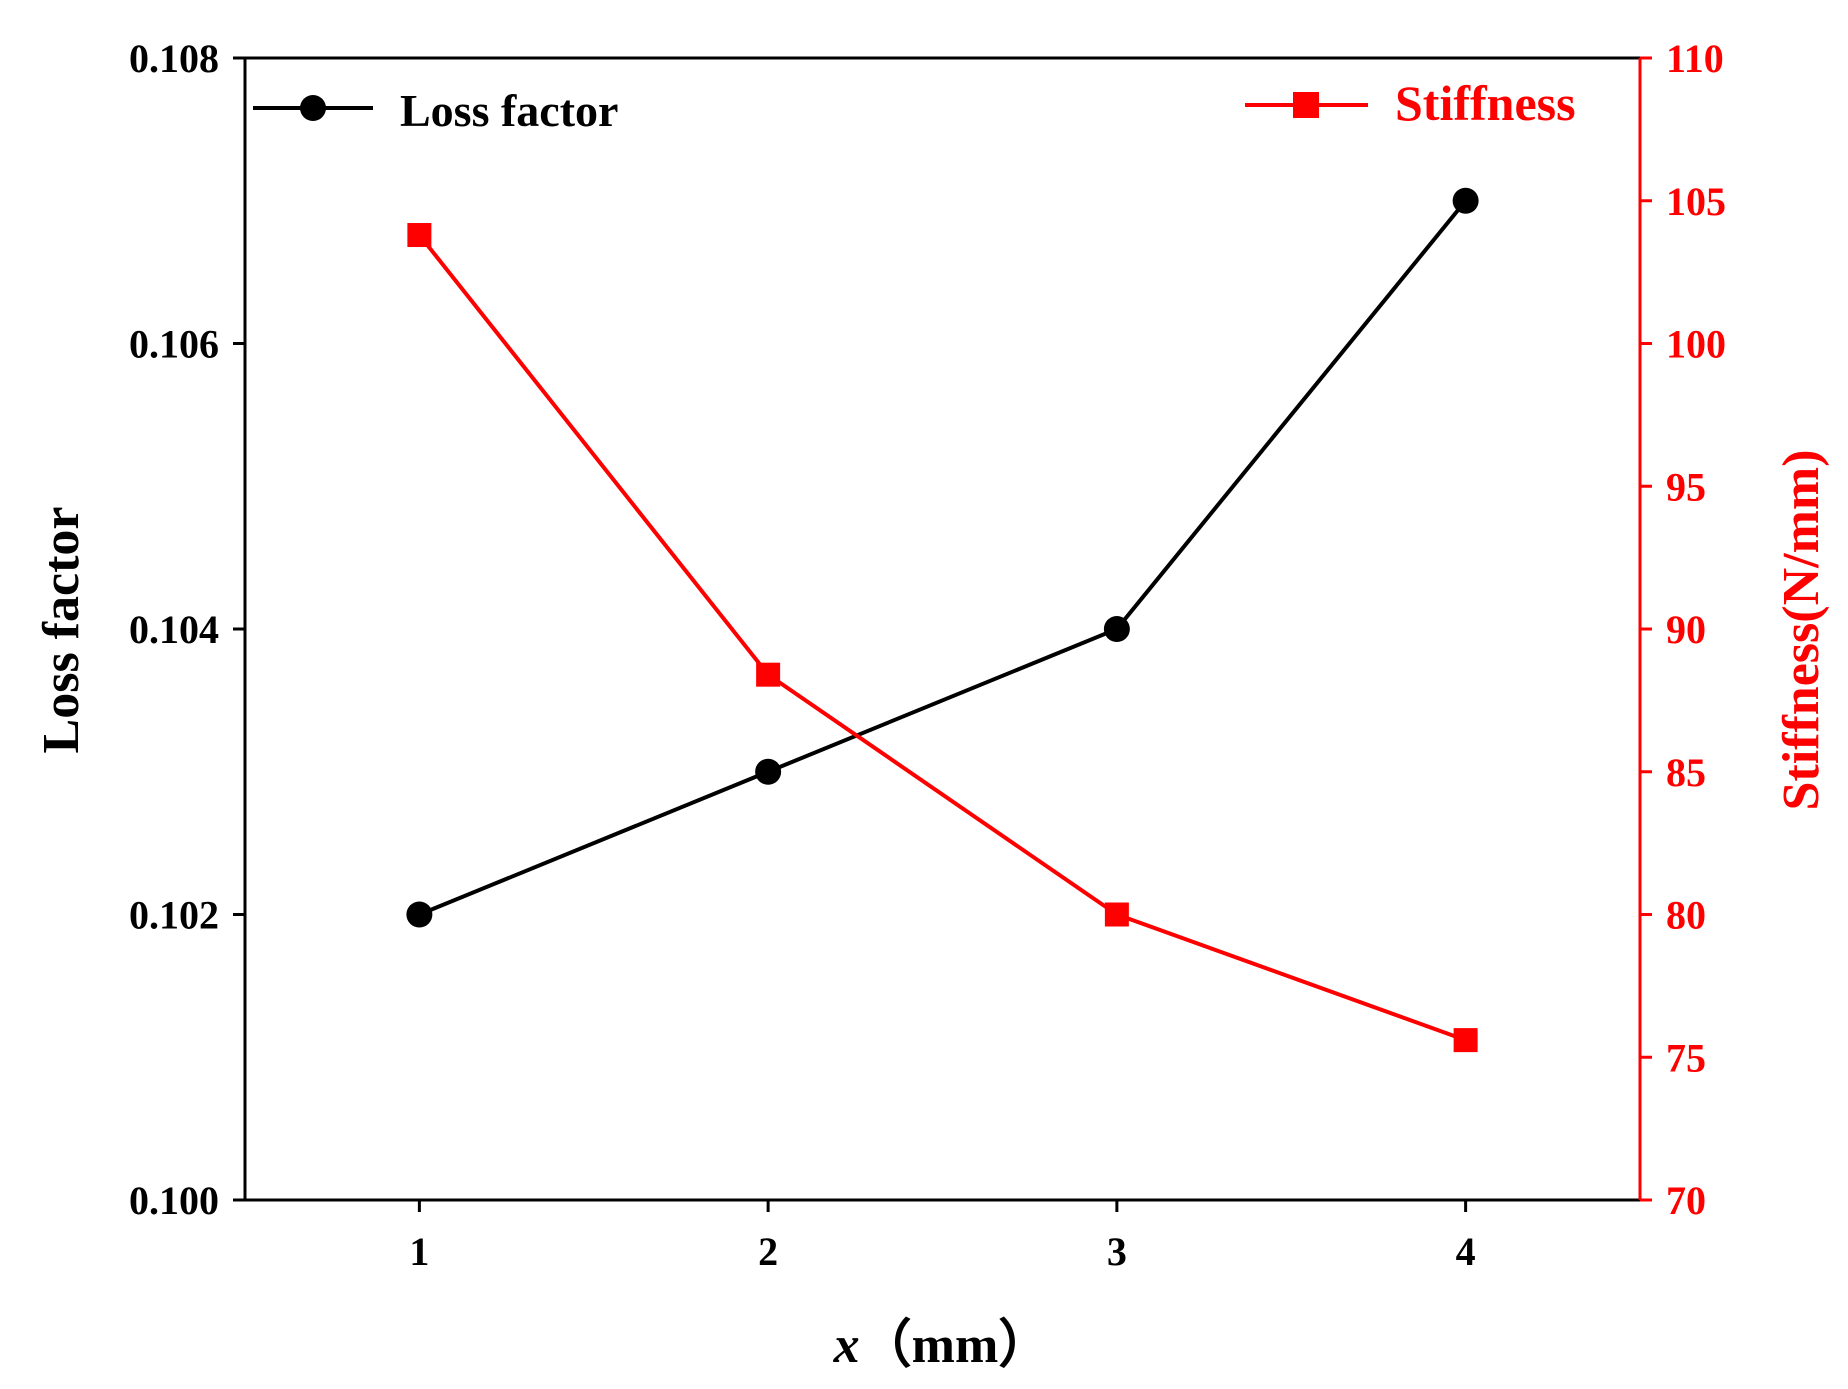  I want to click on right-y-tick-label: 75, so click(1686, 1057).